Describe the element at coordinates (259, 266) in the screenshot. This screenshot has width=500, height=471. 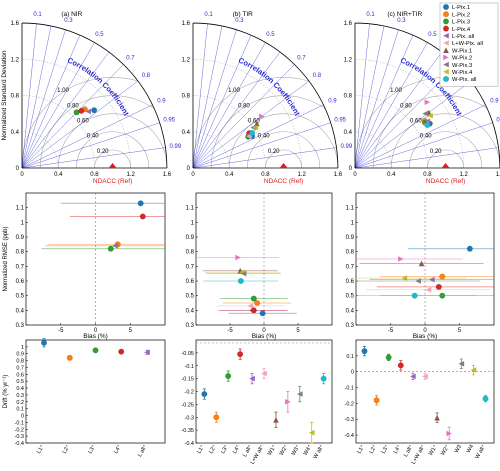
I see `bias-panel-2: -5 0 5 0.3 0.4 0.5 0.6 0.7 0.8 0.9 1 1.1 Bias (%)` at that location.